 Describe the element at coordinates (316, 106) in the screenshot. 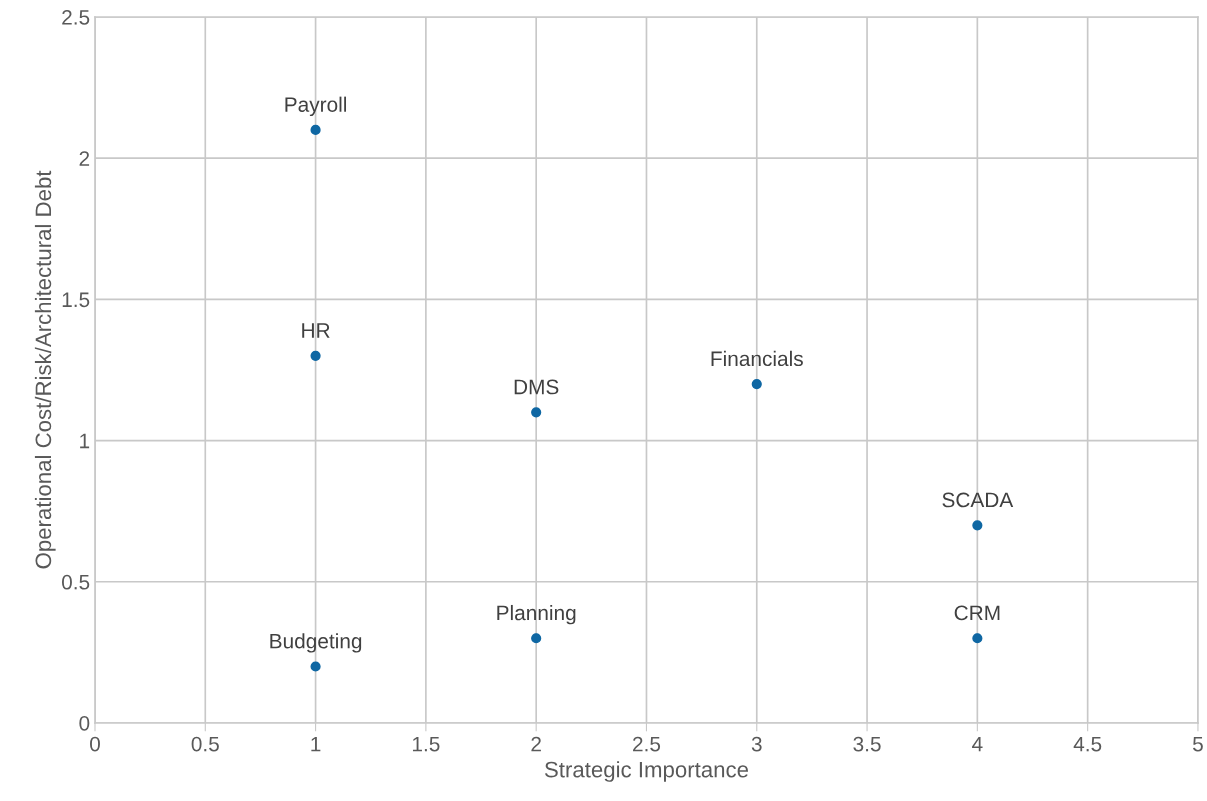

I see `annotation: Payroll` at that location.